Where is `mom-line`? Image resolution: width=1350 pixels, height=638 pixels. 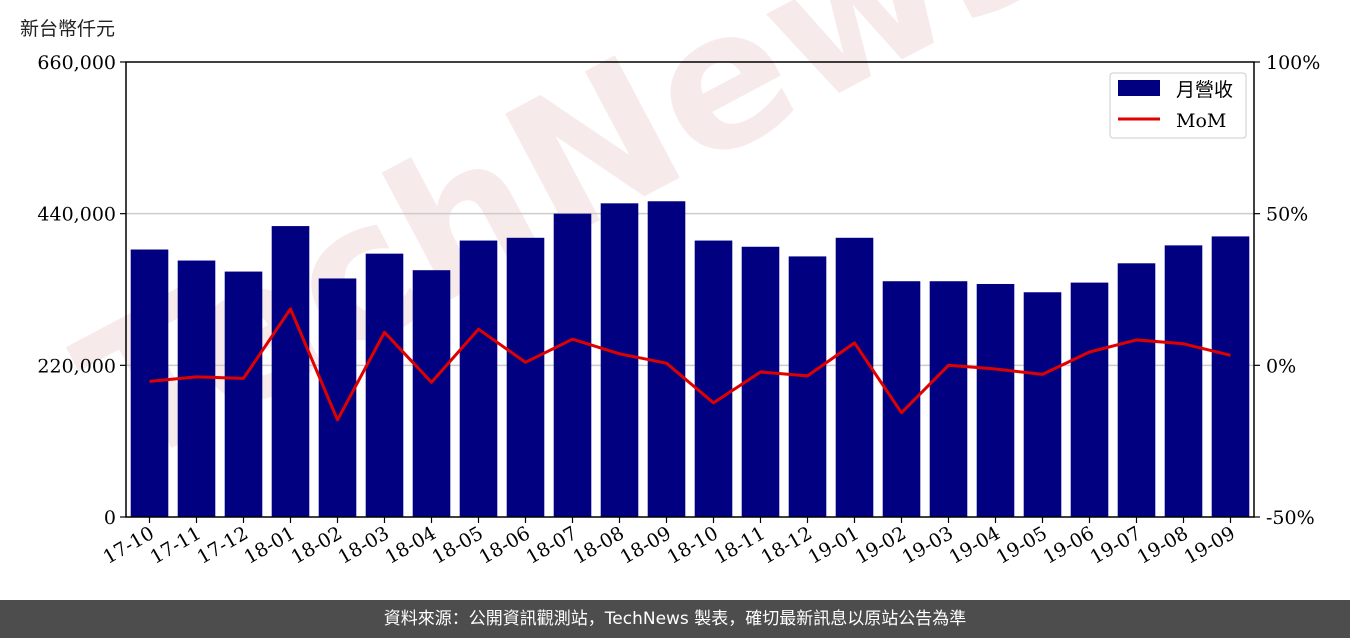
mom-line is located at coordinates (690, 364).